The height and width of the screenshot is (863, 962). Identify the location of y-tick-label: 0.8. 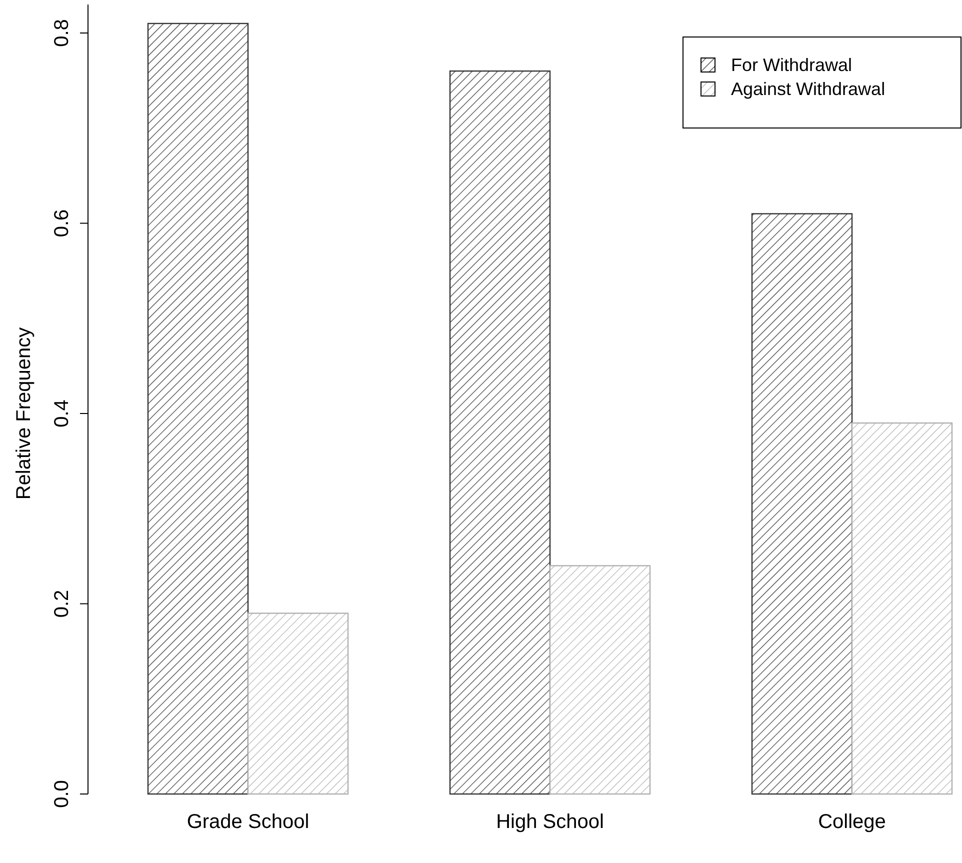
(62, 33).